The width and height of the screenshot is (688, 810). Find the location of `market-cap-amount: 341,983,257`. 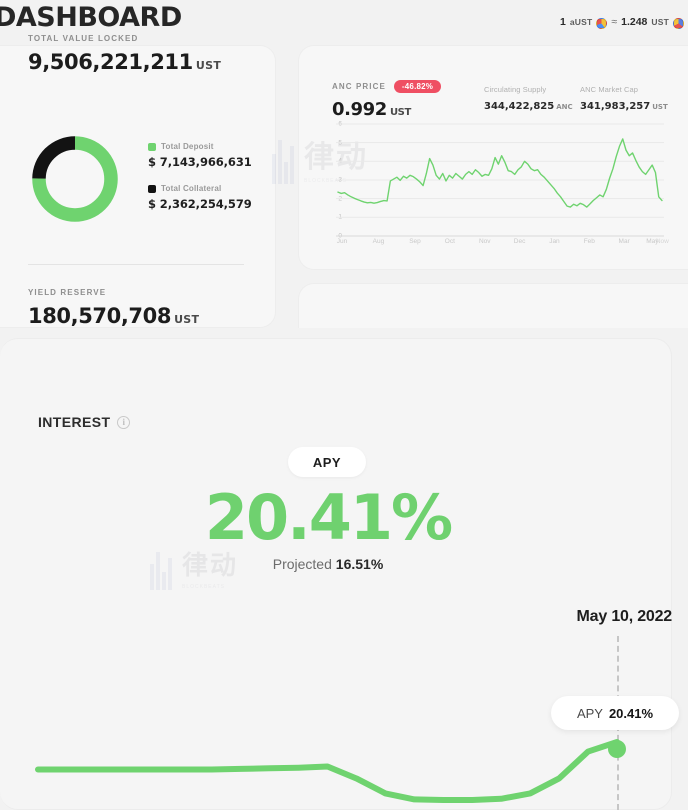

market-cap-amount: 341,983,257 is located at coordinates (615, 106).